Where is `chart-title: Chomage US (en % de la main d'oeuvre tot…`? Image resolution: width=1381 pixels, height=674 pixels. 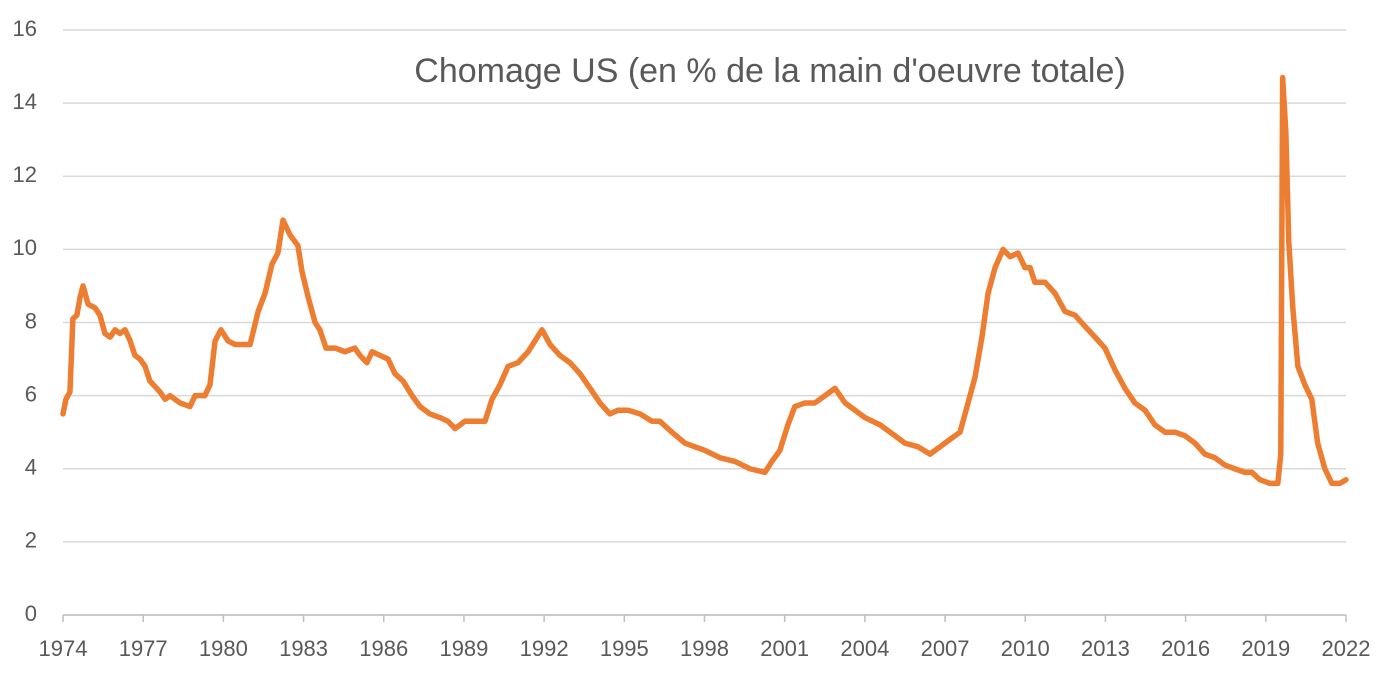
chart-title: Chomage US (en % de la main d'oeuvre tot… is located at coordinates (769, 71).